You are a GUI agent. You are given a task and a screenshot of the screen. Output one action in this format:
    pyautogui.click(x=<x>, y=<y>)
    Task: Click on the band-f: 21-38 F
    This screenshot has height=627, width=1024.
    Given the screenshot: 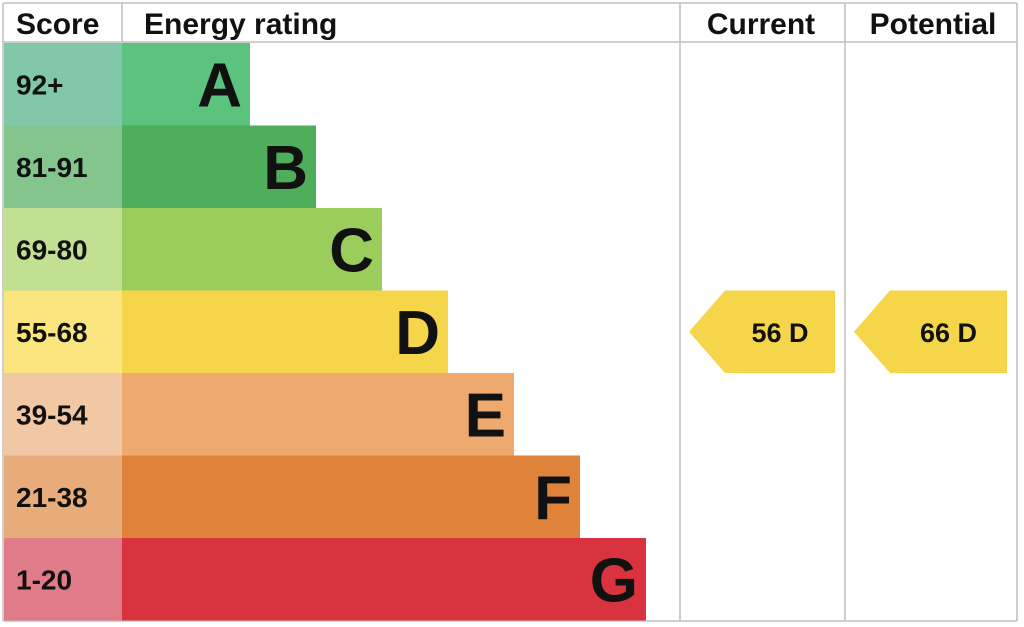 What is the action you would take?
    pyautogui.click(x=292, y=496)
    